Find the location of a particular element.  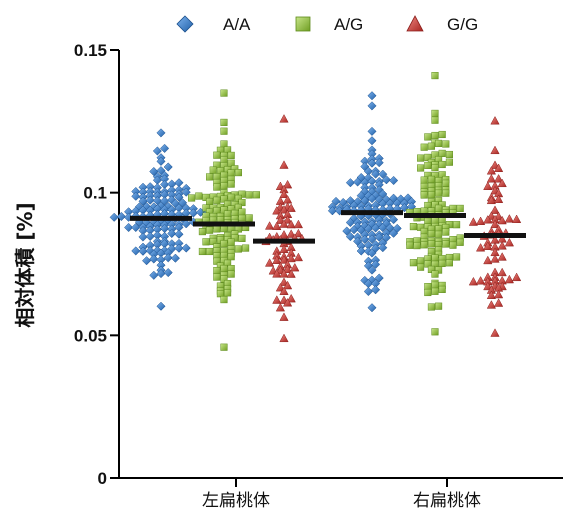

legend-item-aa: A/A is located at coordinates (213, 24).